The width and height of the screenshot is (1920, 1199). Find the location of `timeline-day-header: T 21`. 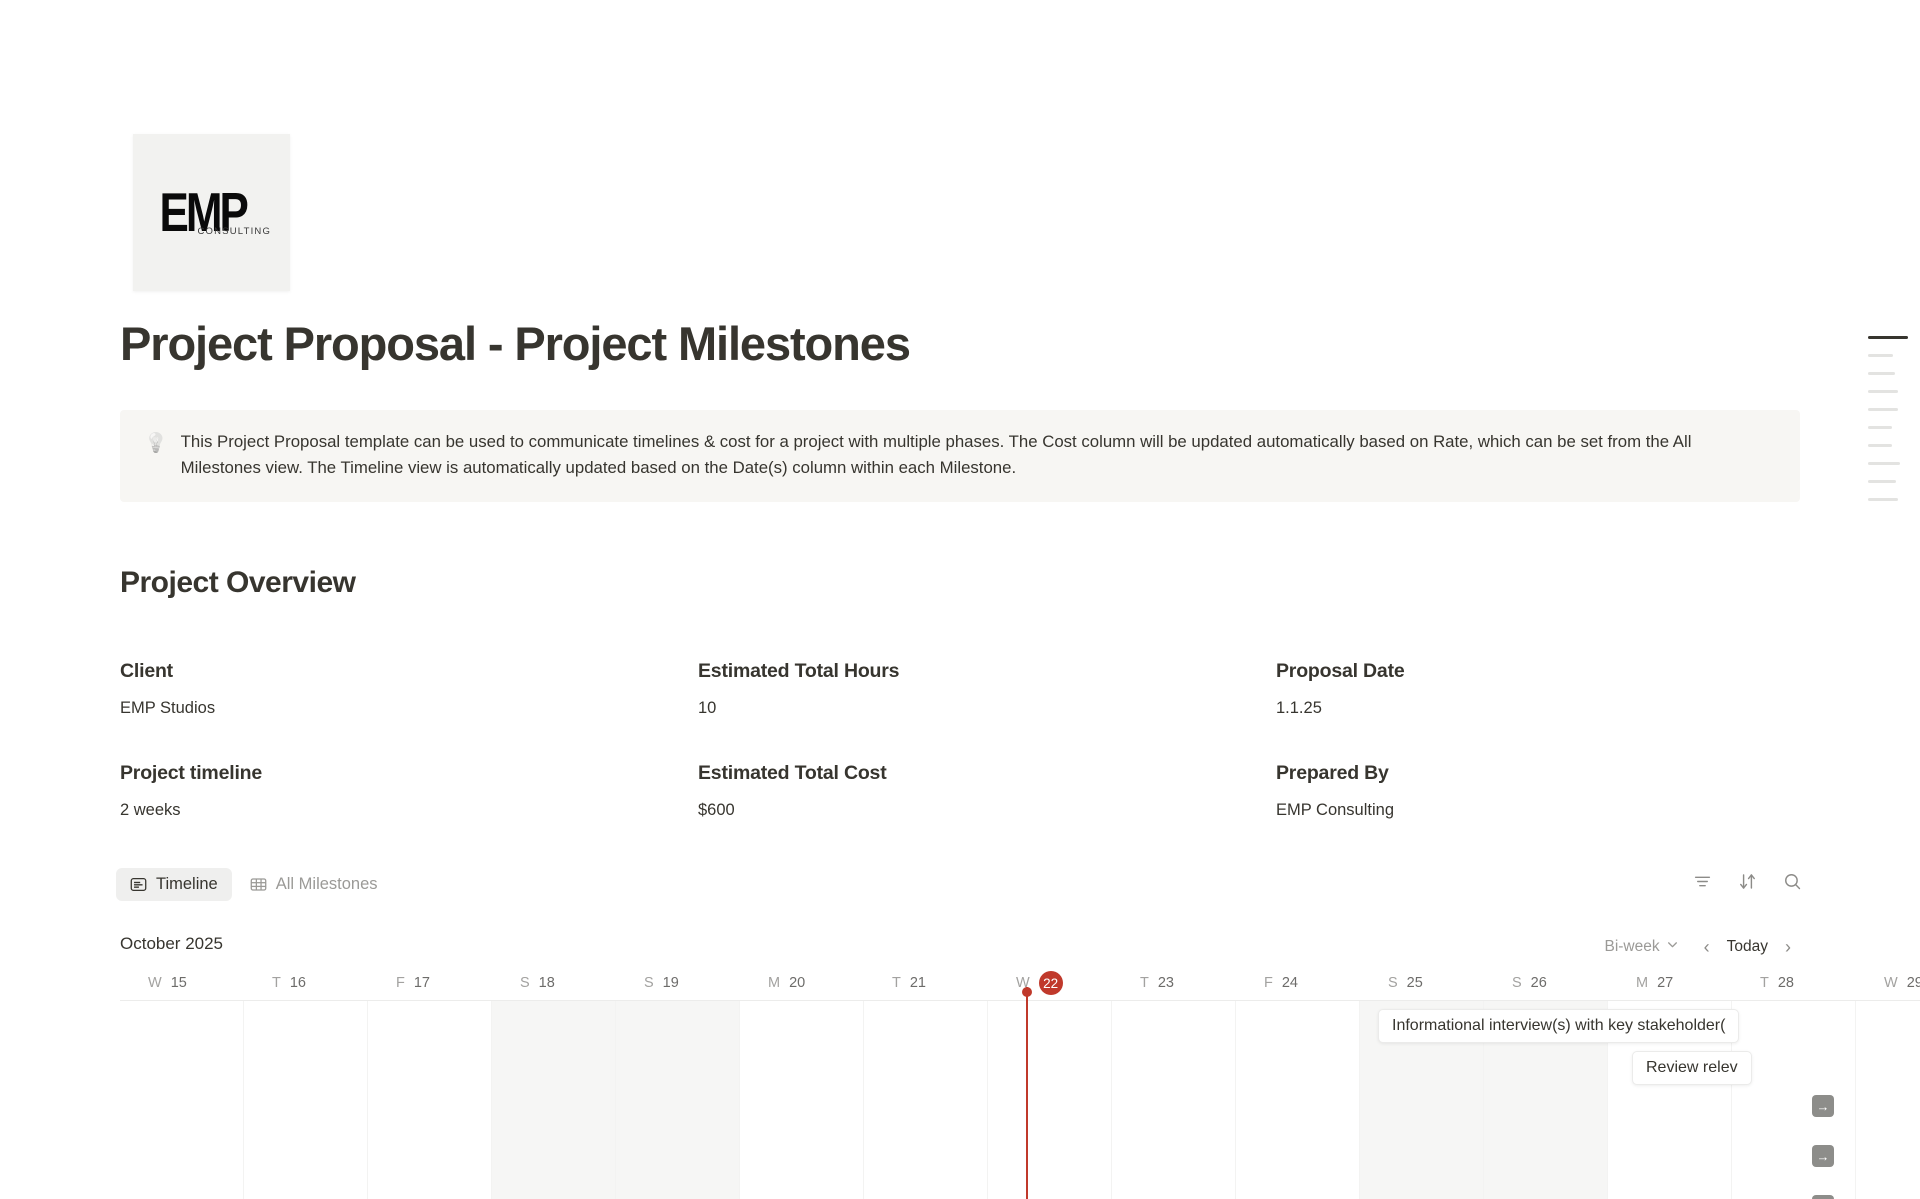

timeline-day-header: T 21 is located at coordinates (926, 983).